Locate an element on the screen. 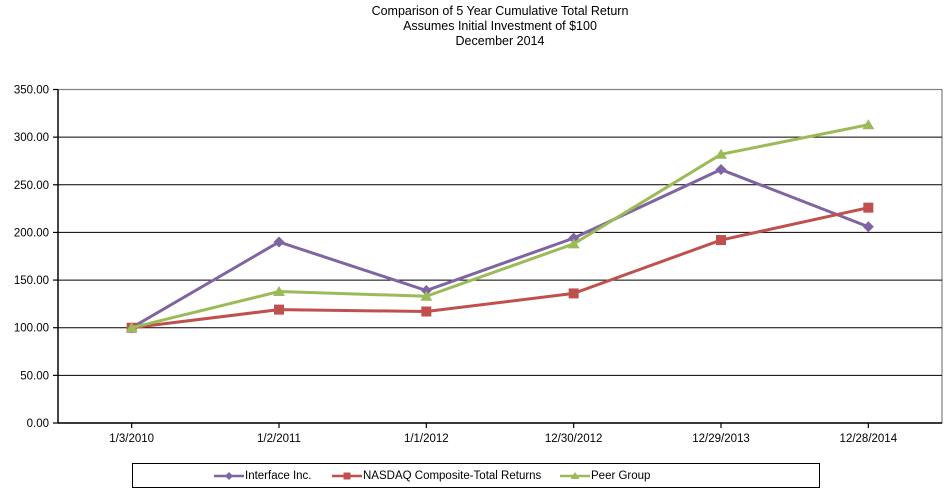  y-axis-tick-label: 50.00 is located at coordinates (34, 376).